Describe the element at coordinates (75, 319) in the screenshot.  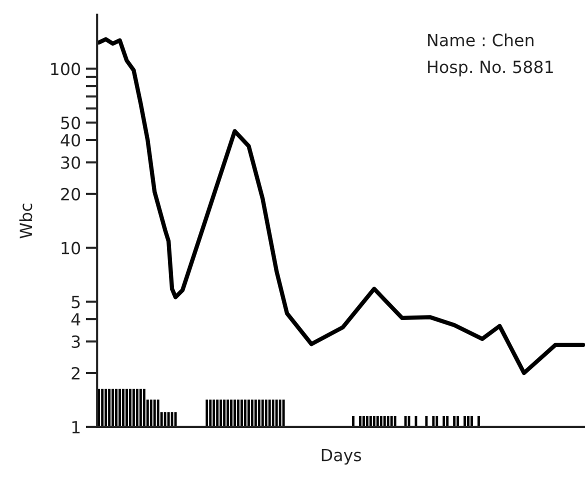
I see `y-tick-label: 4` at that location.